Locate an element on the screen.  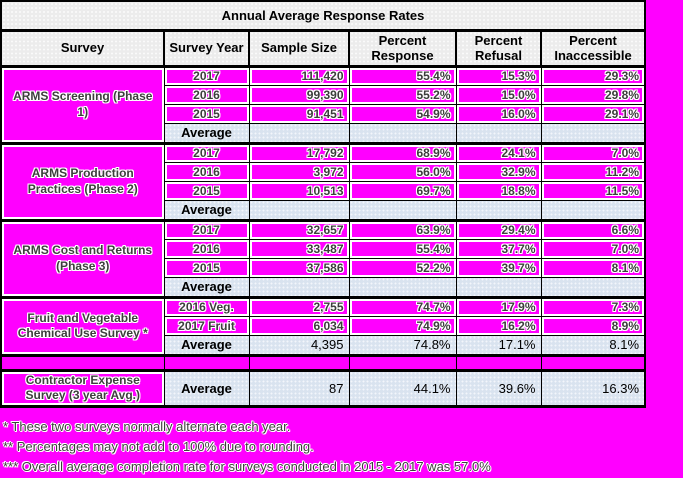
percent-refusal-cell: 15.0% is located at coordinates (498, 94).